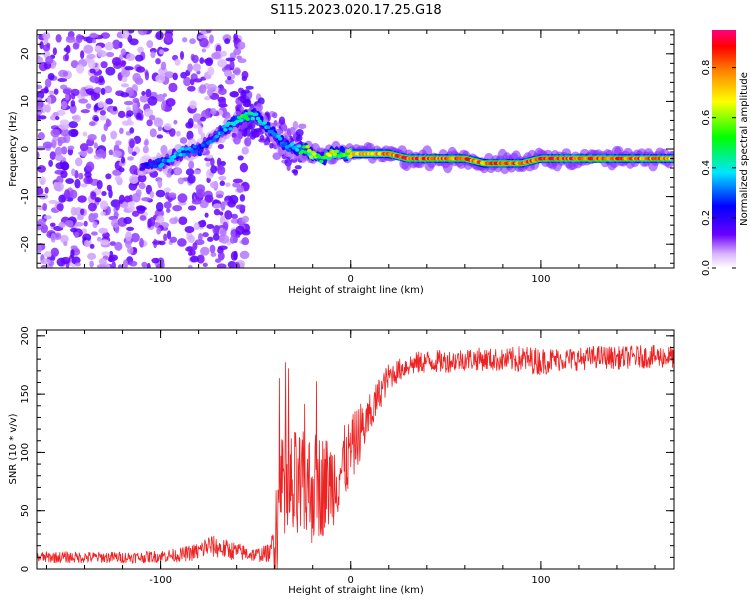 The height and width of the screenshot is (600, 750). What do you see at coordinates (160, 580) in the screenshot?
I see `x-tick-label: -100` at bounding box center [160, 580].